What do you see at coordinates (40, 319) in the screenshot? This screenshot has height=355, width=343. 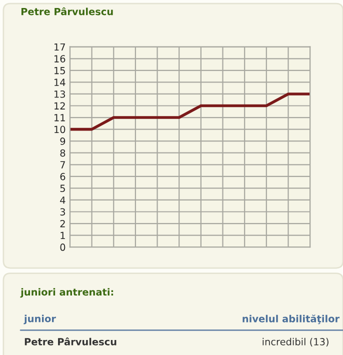 I see `text: junior` at bounding box center [40, 319].